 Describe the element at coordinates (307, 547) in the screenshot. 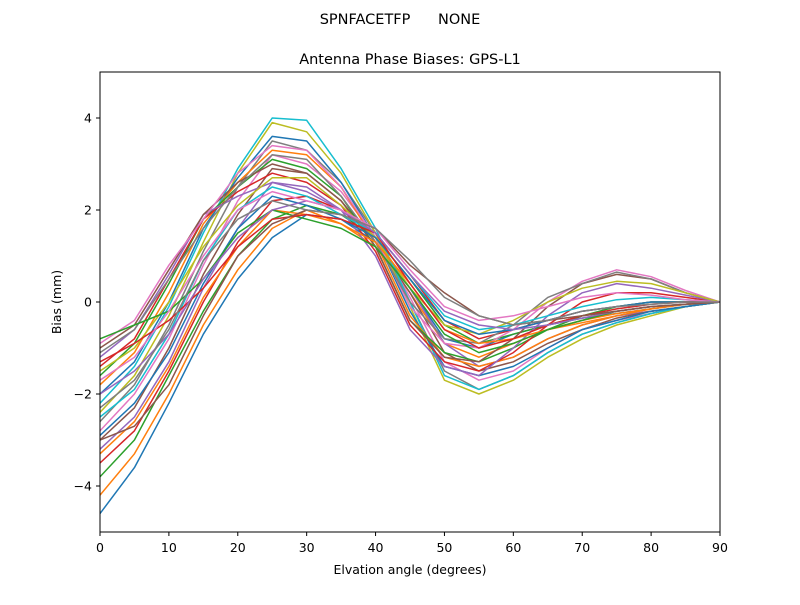

I see `x-tick-label: 30` at that location.